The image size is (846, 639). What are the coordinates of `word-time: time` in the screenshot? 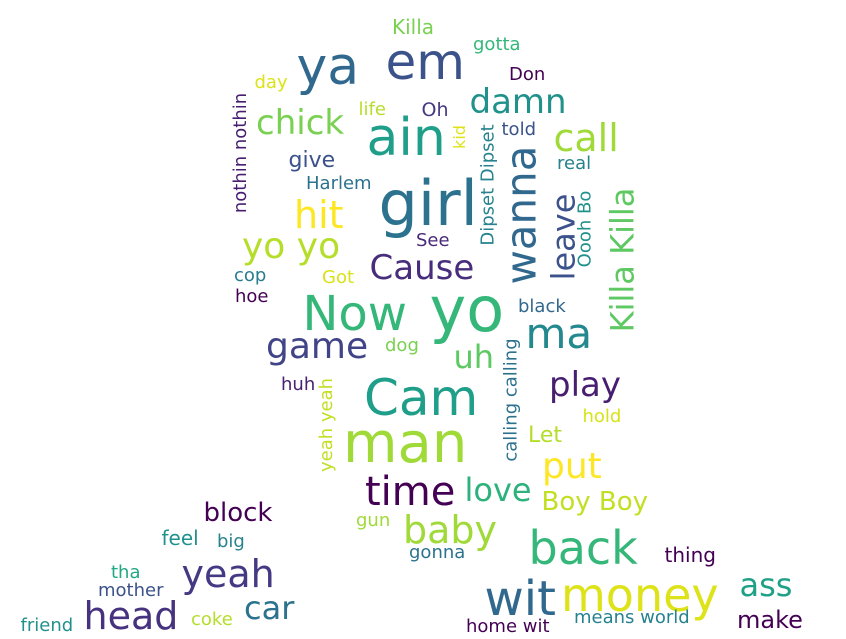 It's located at (410, 492).